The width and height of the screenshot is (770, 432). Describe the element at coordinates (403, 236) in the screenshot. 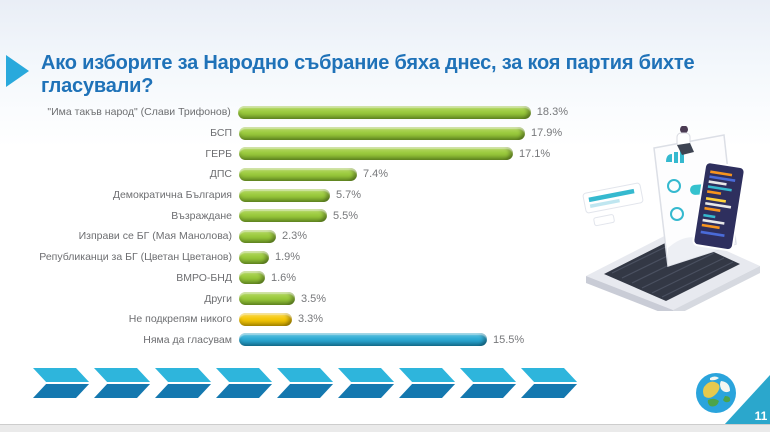

I see `bar-track: 2.3%` at that location.